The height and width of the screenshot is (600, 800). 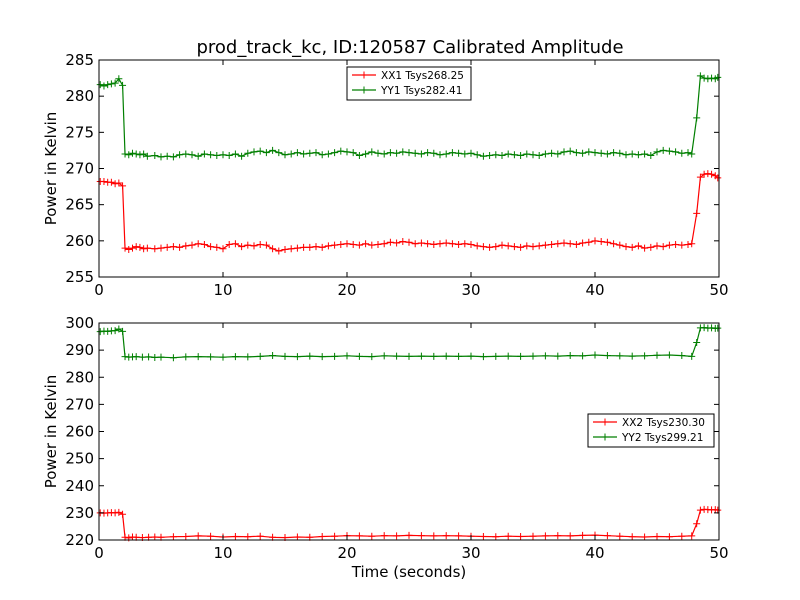 I want to click on legend-marker, so click(x=364, y=75).